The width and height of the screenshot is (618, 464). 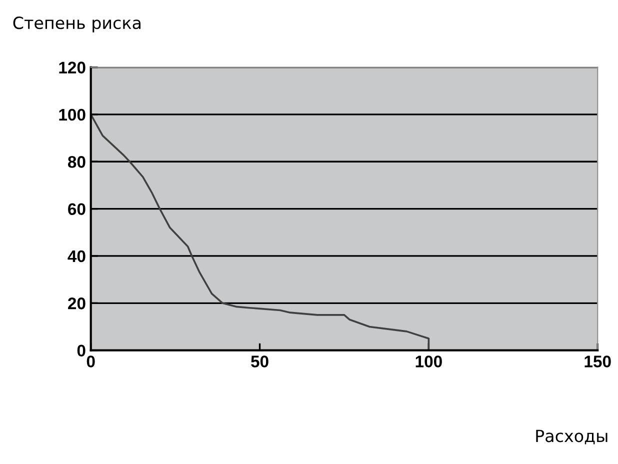 What do you see at coordinates (72, 114) in the screenshot?
I see `y-tick-label: 100` at bounding box center [72, 114].